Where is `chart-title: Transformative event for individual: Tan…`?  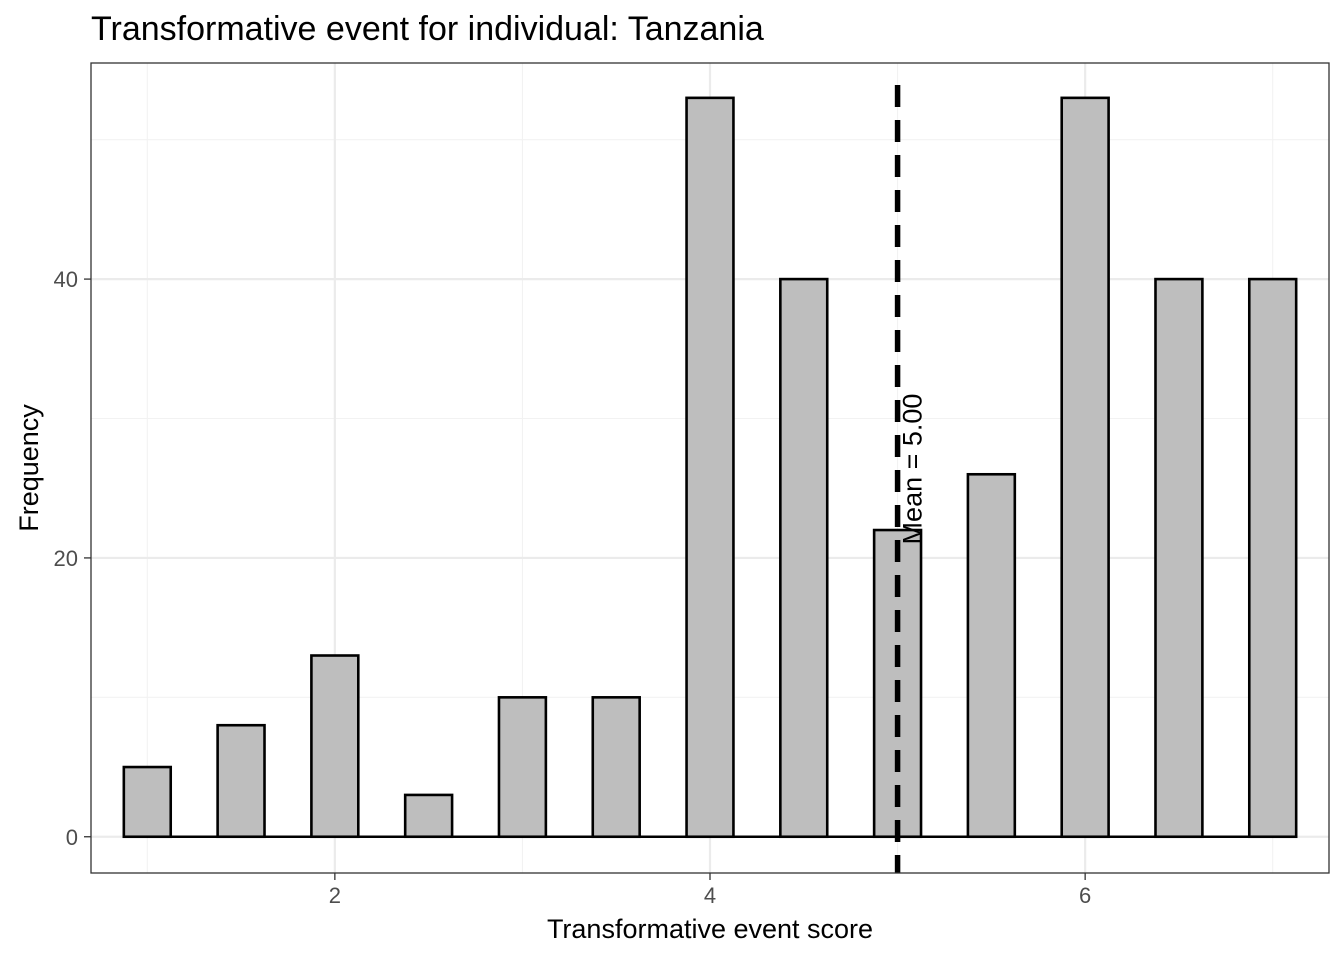
chart-title: Transformative event for individual: Tan… is located at coordinates (427, 29).